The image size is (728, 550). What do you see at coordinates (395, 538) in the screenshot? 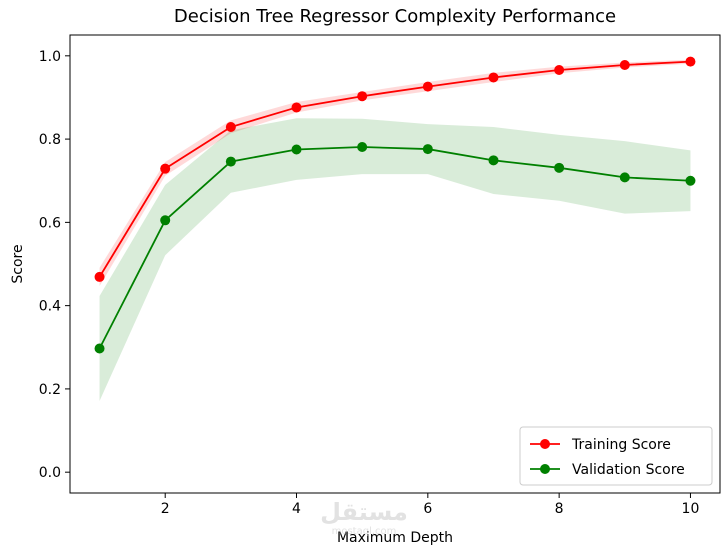
I see `x-axis-label: Maximum Depth` at bounding box center [395, 538].